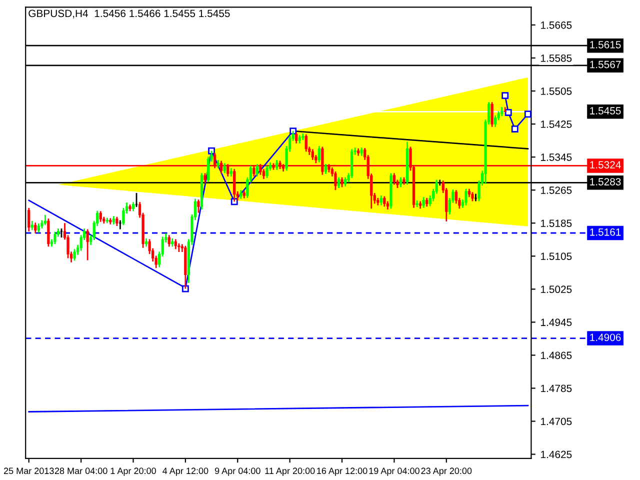  Describe the element at coordinates (556, 25) in the screenshot. I see `y-tick-label: 1.5665` at that location.